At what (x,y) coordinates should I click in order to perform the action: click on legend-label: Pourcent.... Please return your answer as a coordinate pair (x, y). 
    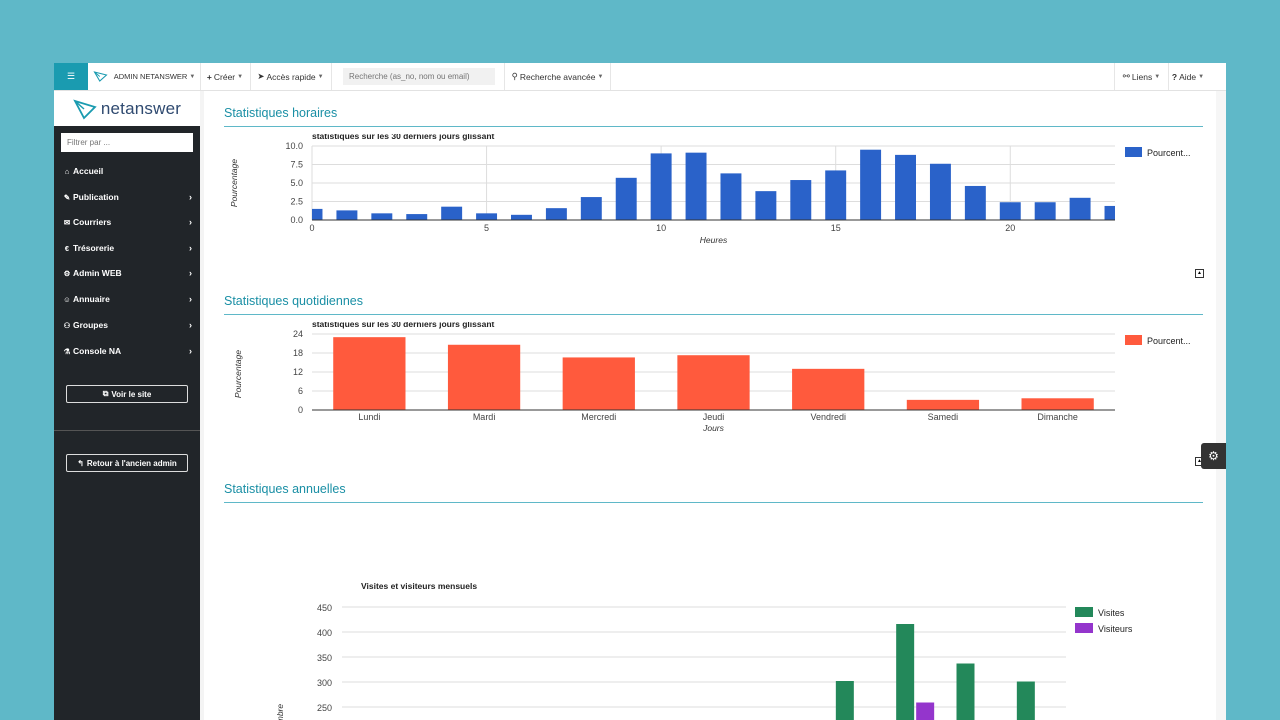
    Looking at the image, I should click on (1169, 341).